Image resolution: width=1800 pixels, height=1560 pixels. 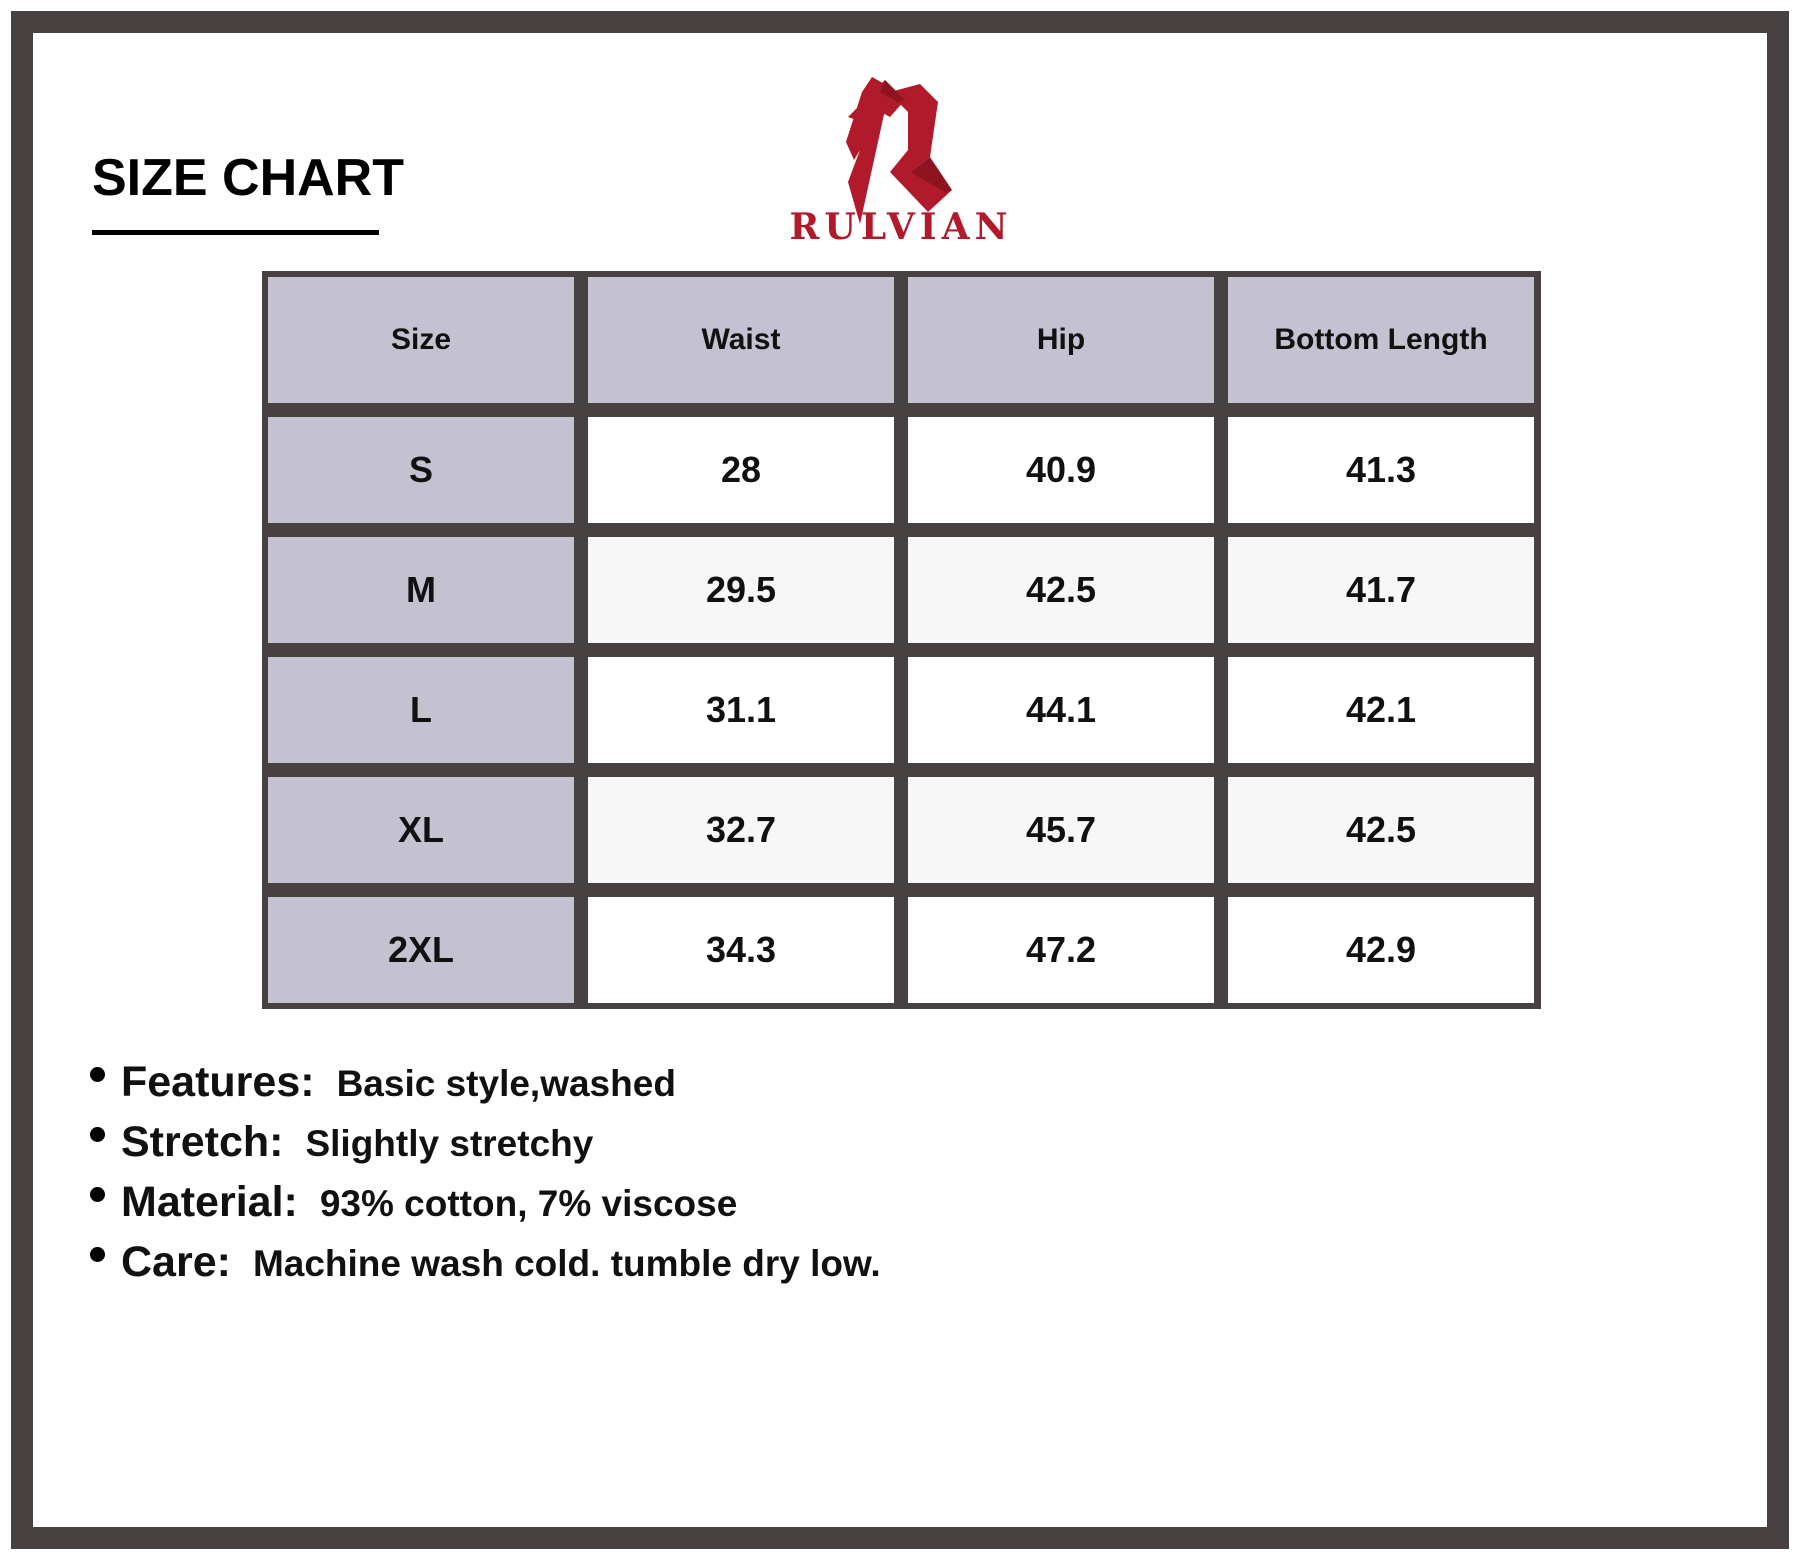 What do you see at coordinates (899, 150) in the screenshot?
I see `brand-logo-icon` at bounding box center [899, 150].